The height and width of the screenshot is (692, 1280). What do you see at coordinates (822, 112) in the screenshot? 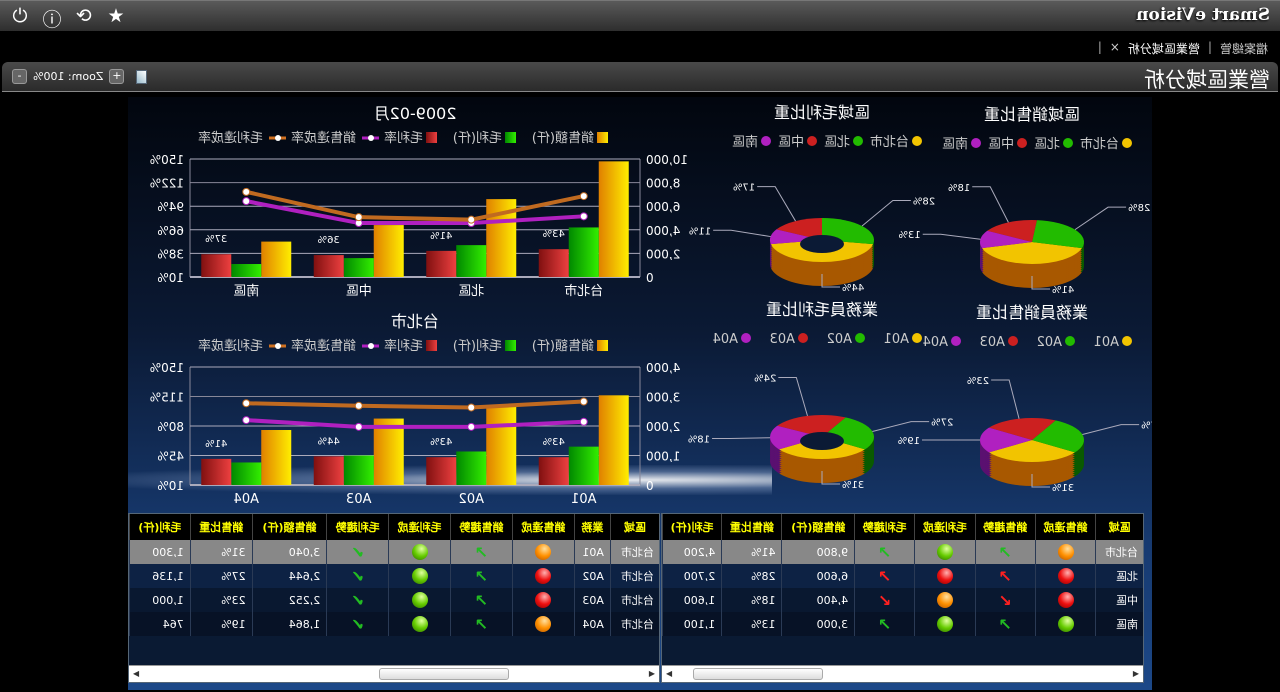
I see `pie-title: 區域毛利比重` at bounding box center [822, 112].